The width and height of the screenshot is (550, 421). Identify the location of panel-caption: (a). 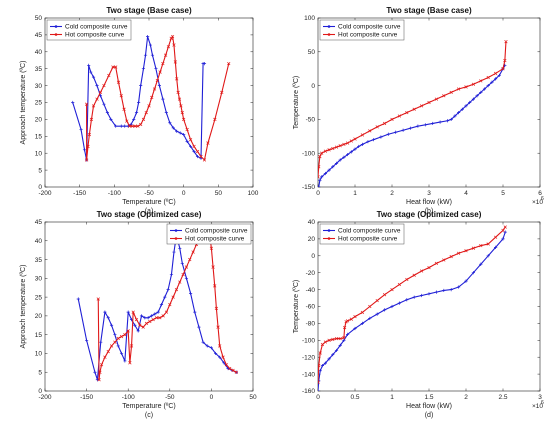
(149, 211).